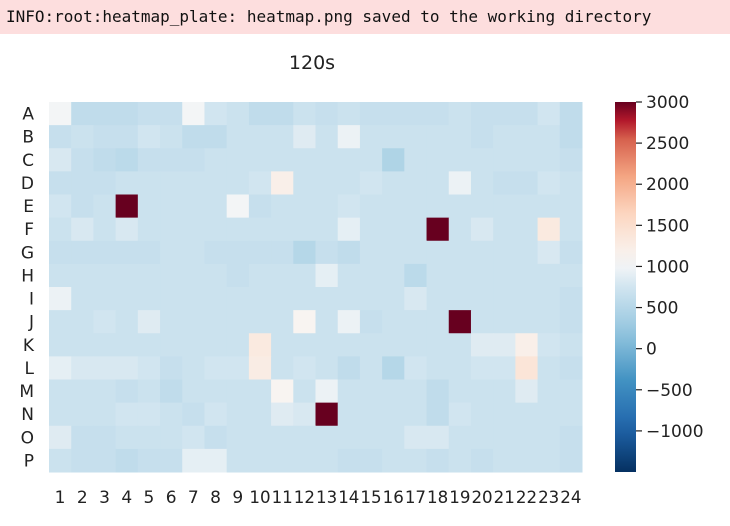 Image resolution: width=730 pixels, height=526 pixels. Describe the element at coordinates (416, 275) in the screenshot. I see `heatmap-cell-H17` at that location.